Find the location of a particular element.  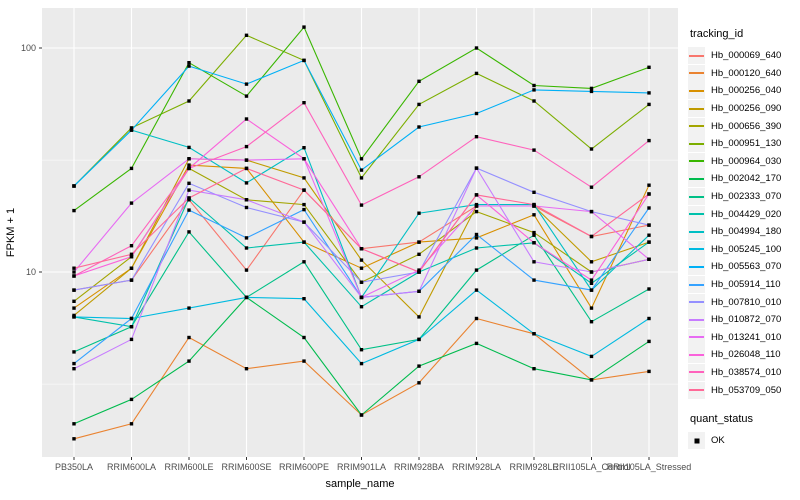

legend-label: Hb_002333_070 is located at coordinates (746, 197).